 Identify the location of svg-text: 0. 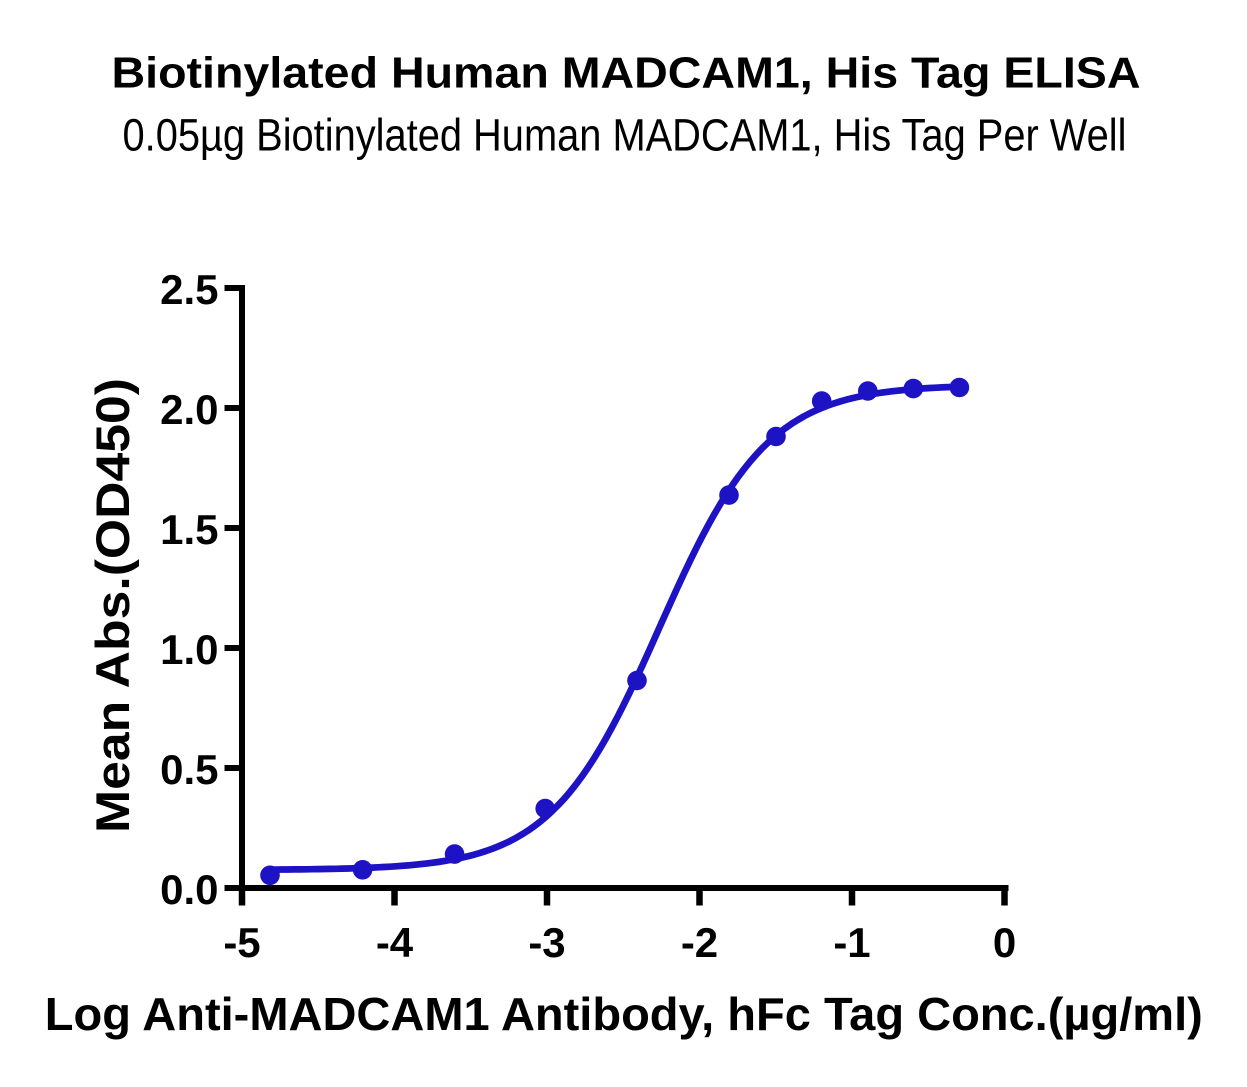
(1004, 942).